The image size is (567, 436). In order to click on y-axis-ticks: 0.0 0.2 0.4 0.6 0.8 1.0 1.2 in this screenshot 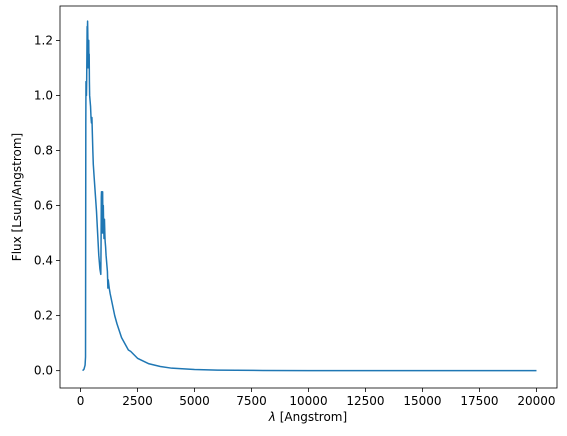, I will do `click(47, 205)`.